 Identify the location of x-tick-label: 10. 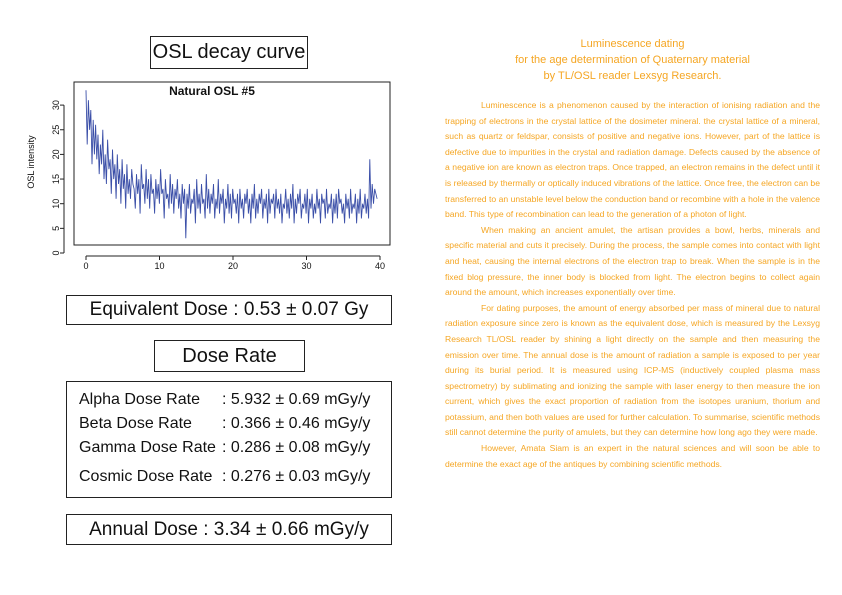
(159, 265).